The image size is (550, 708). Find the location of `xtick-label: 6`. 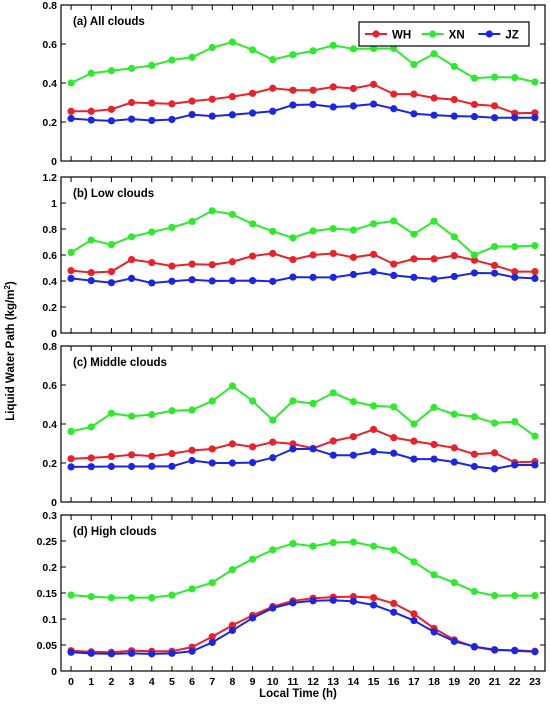

xtick-label: 6 is located at coordinates (192, 682).